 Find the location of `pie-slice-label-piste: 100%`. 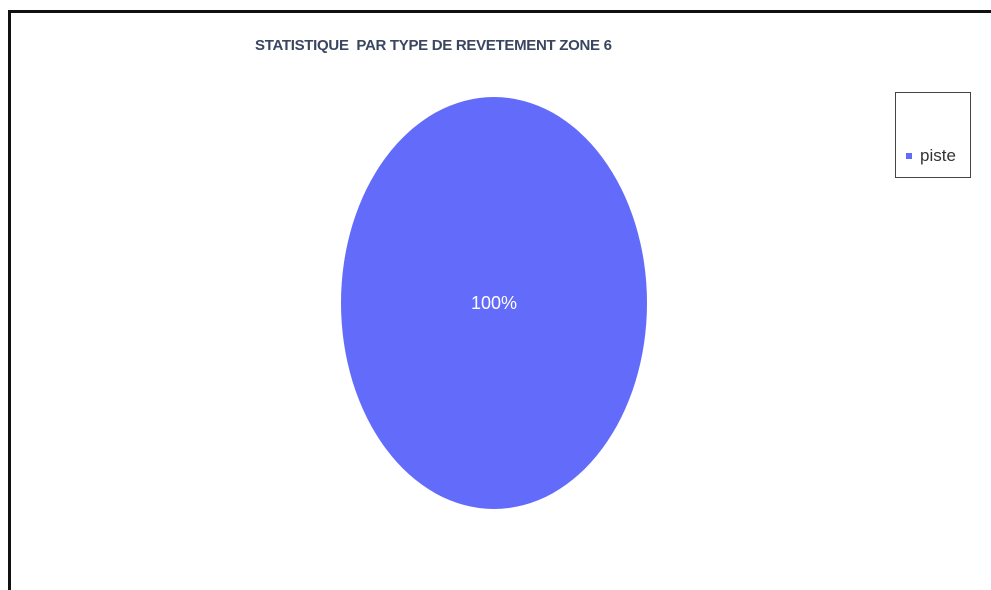

pie-slice-label-piste: 100% is located at coordinates (494, 303).